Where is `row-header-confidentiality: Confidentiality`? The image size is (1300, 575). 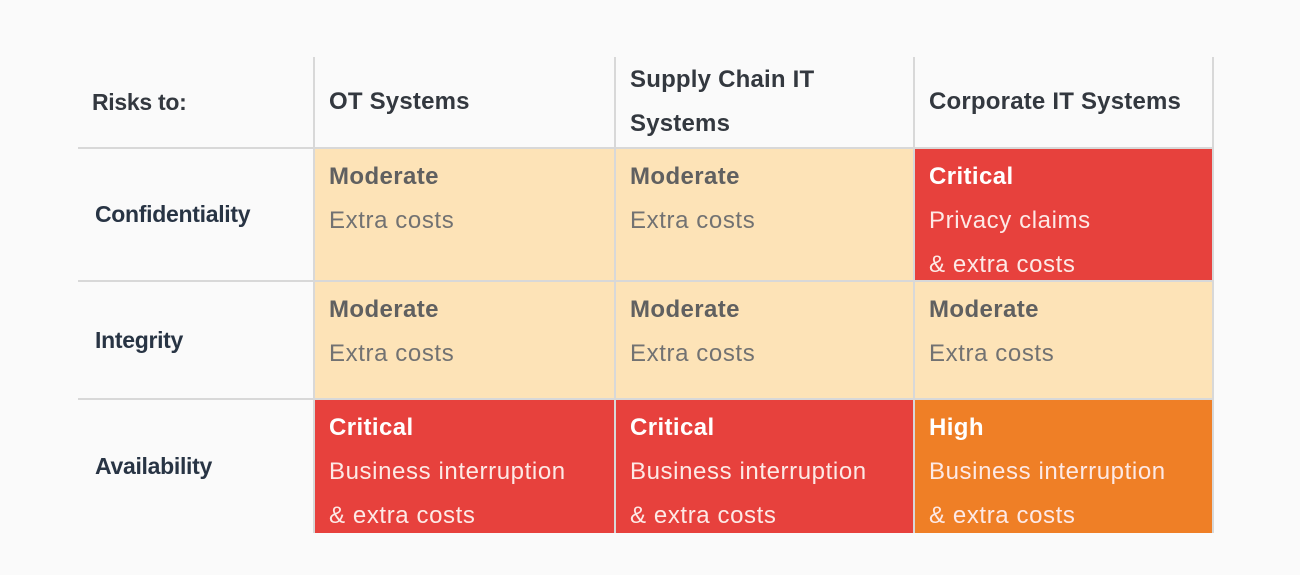 row-header-confidentiality: Confidentiality is located at coordinates (195, 215).